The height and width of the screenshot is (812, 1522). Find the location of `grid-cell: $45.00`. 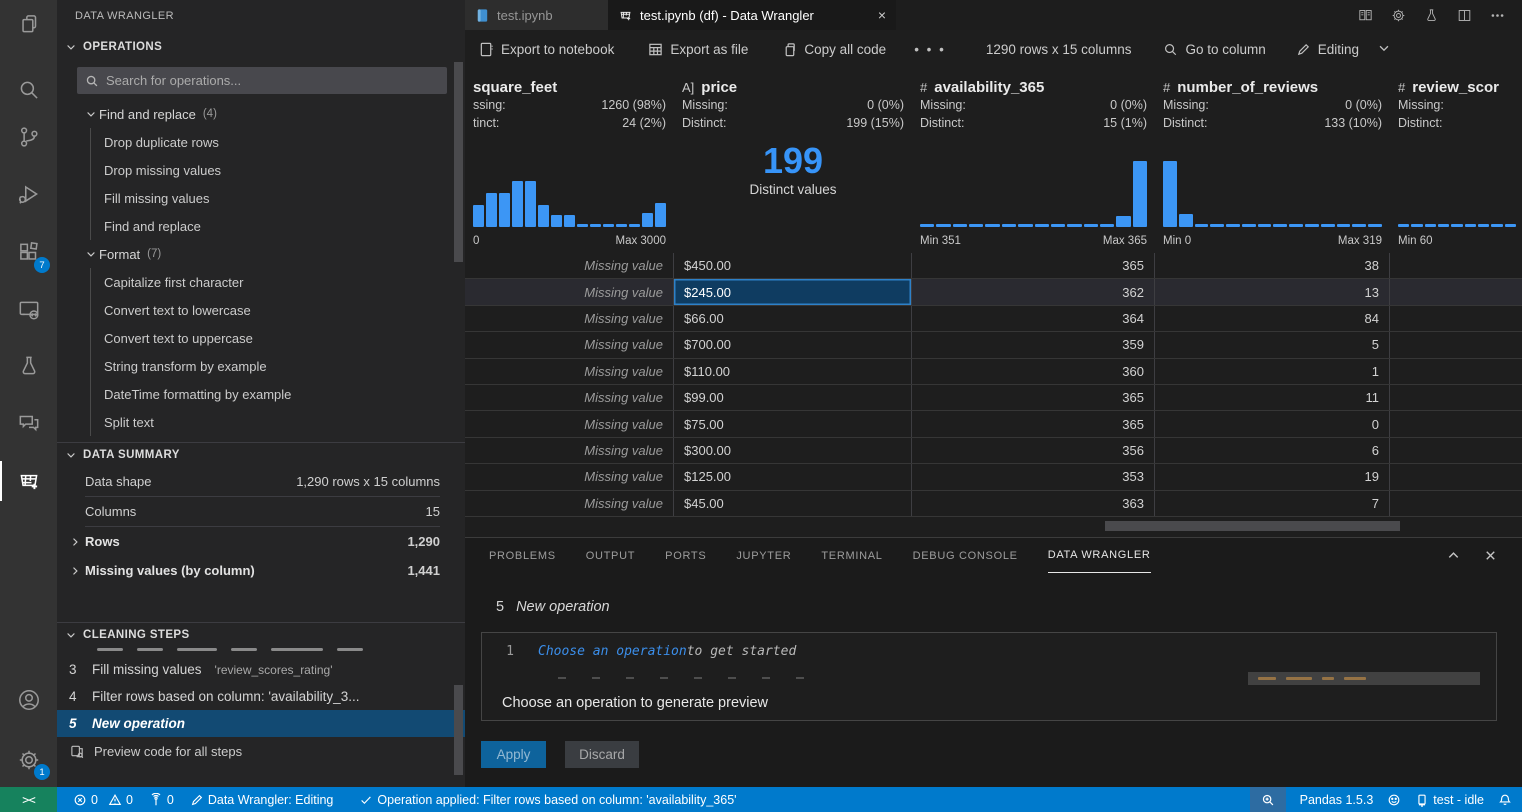

grid-cell: $45.00 is located at coordinates (793, 503).